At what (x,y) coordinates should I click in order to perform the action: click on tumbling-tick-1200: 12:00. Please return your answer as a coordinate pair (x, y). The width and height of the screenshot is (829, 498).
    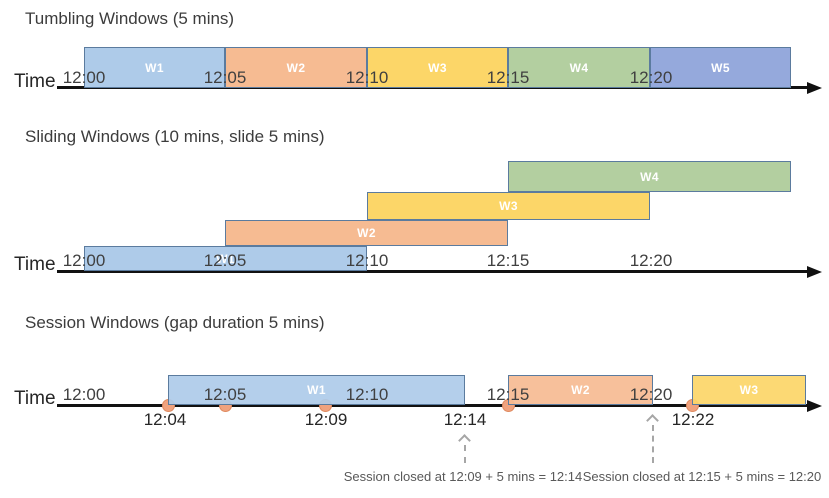
    Looking at the image, I should click on (84, 77).